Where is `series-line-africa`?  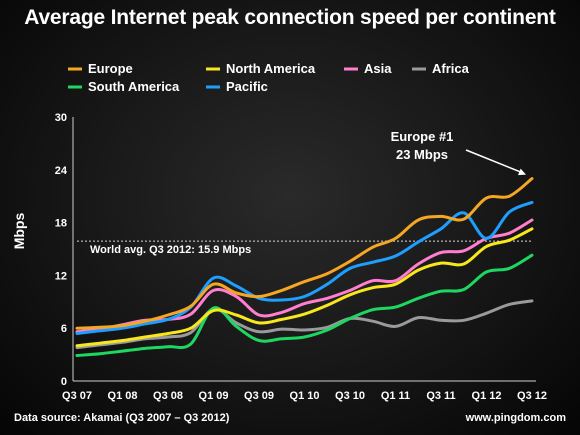
series-line-africa is located at coordinates (304, 324).